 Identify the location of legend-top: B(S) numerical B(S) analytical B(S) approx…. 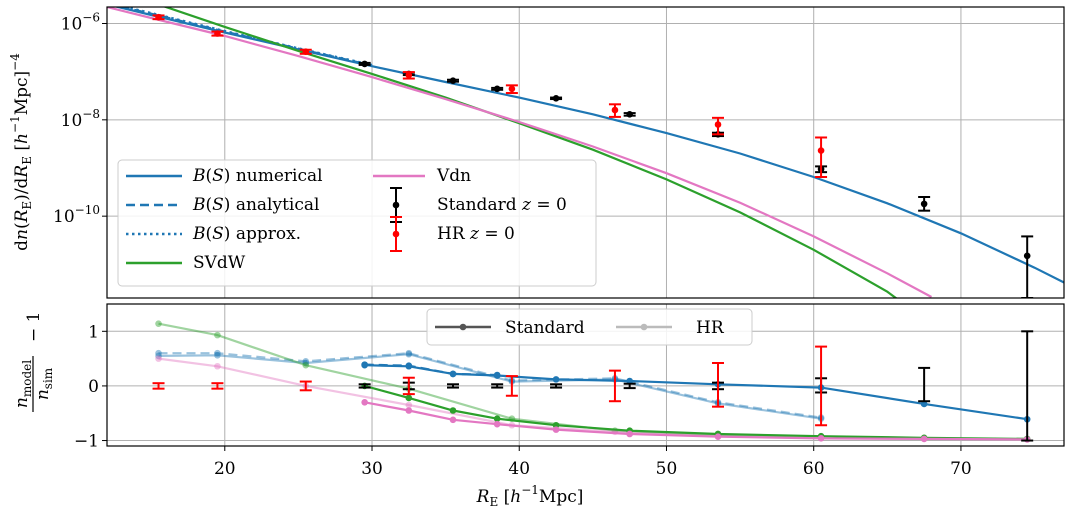
(357, 223).